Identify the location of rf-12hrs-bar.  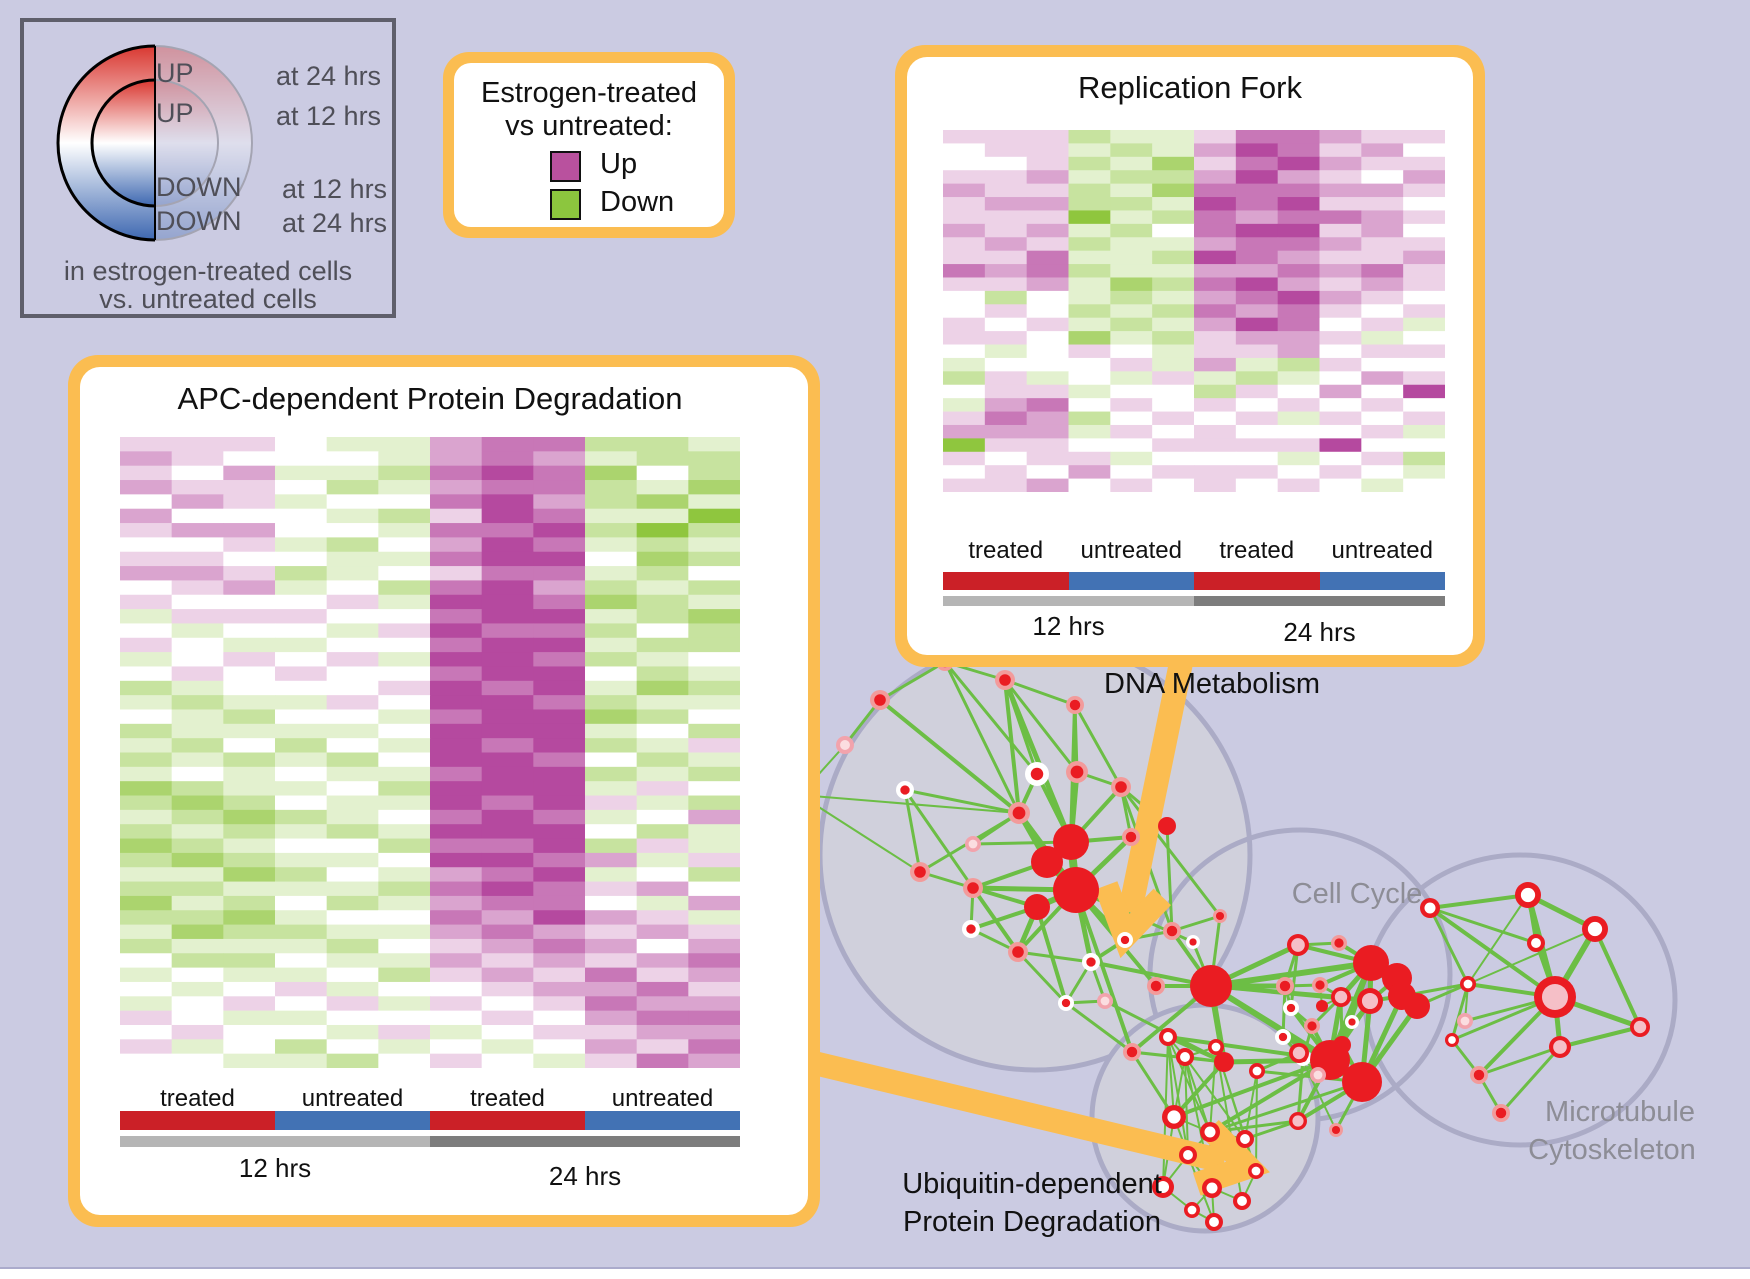
(1068, 601).